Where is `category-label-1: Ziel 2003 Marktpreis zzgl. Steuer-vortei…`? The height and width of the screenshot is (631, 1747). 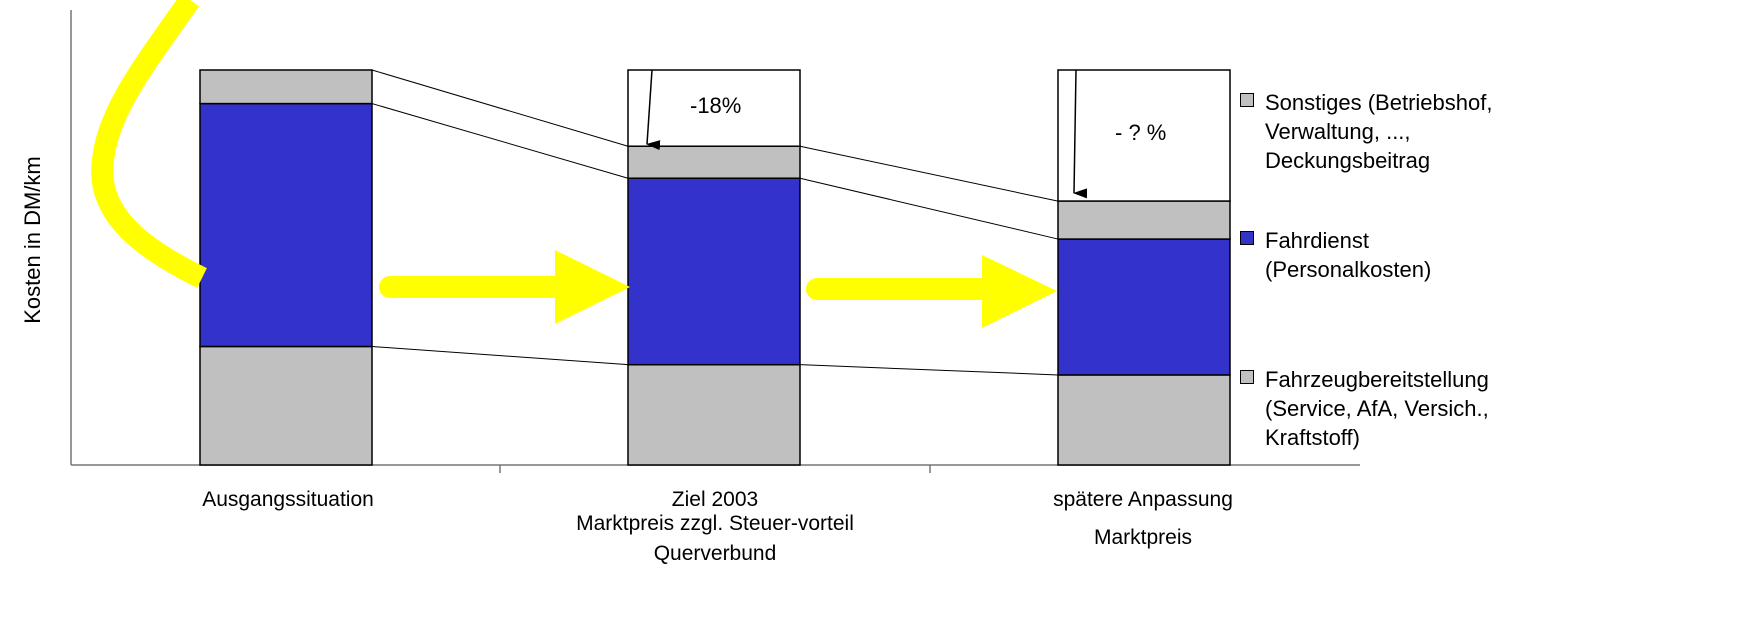 category-label-1: Ziel 2003 Marktpreis zzgl. Steuer-vortei… is located at coordinates (715, 527).